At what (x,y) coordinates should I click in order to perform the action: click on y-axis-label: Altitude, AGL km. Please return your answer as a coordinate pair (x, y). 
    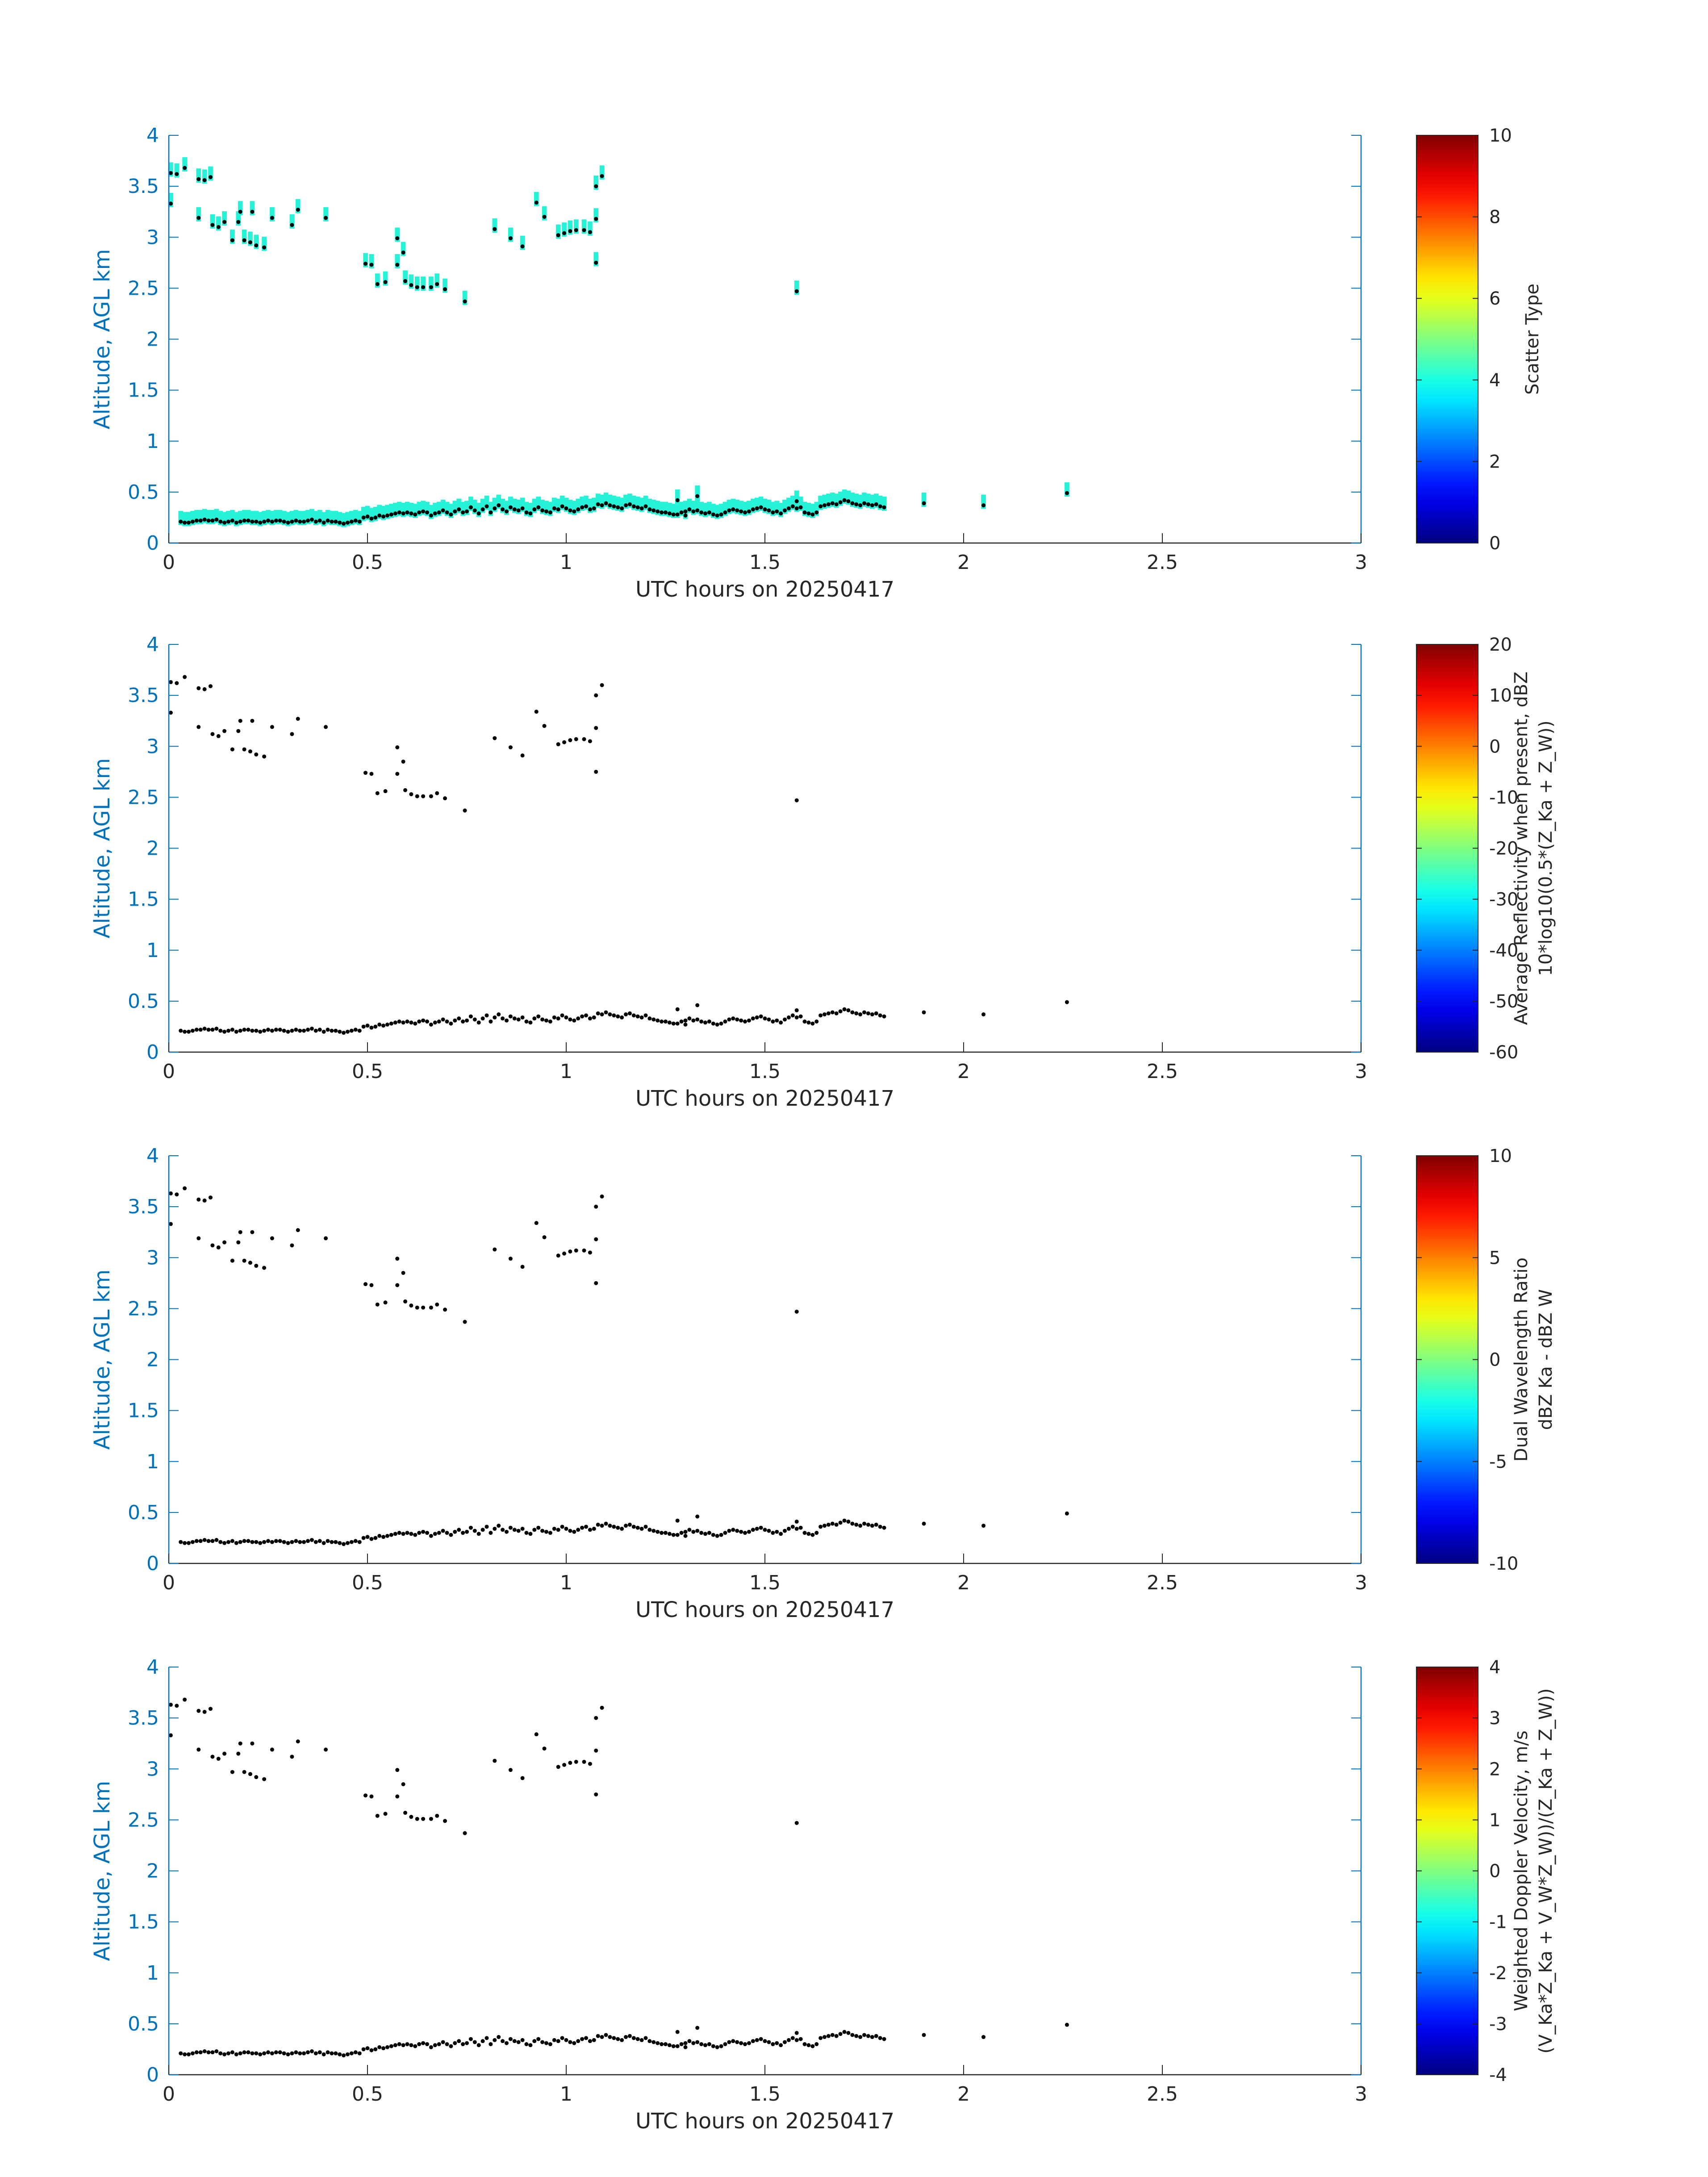
    Looking at the image, I should click on (102, 848).